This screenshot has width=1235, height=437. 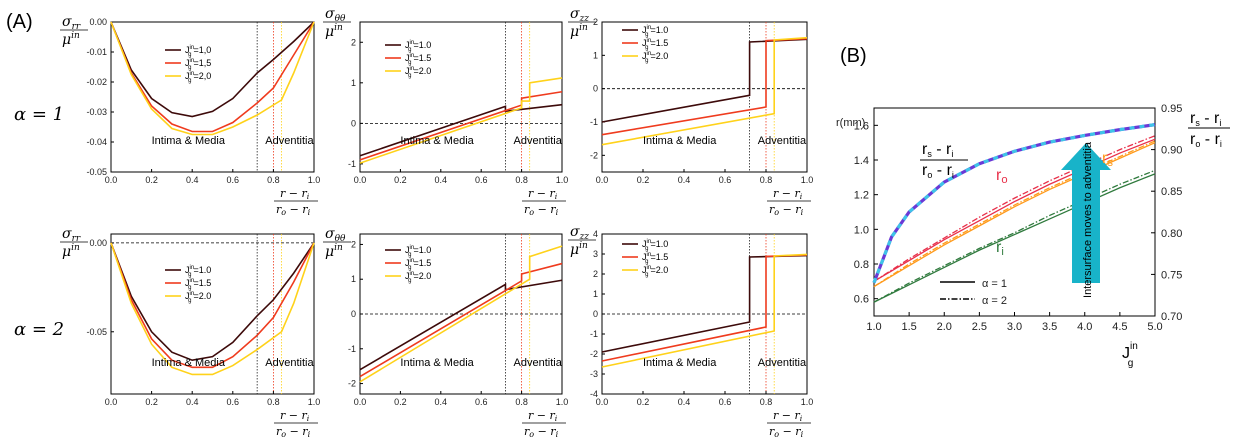 What do you see at coordinates (1154, 327) in the screenshot?
I see `x-tick-label: 5.0` at bounding box center [1154, 327].